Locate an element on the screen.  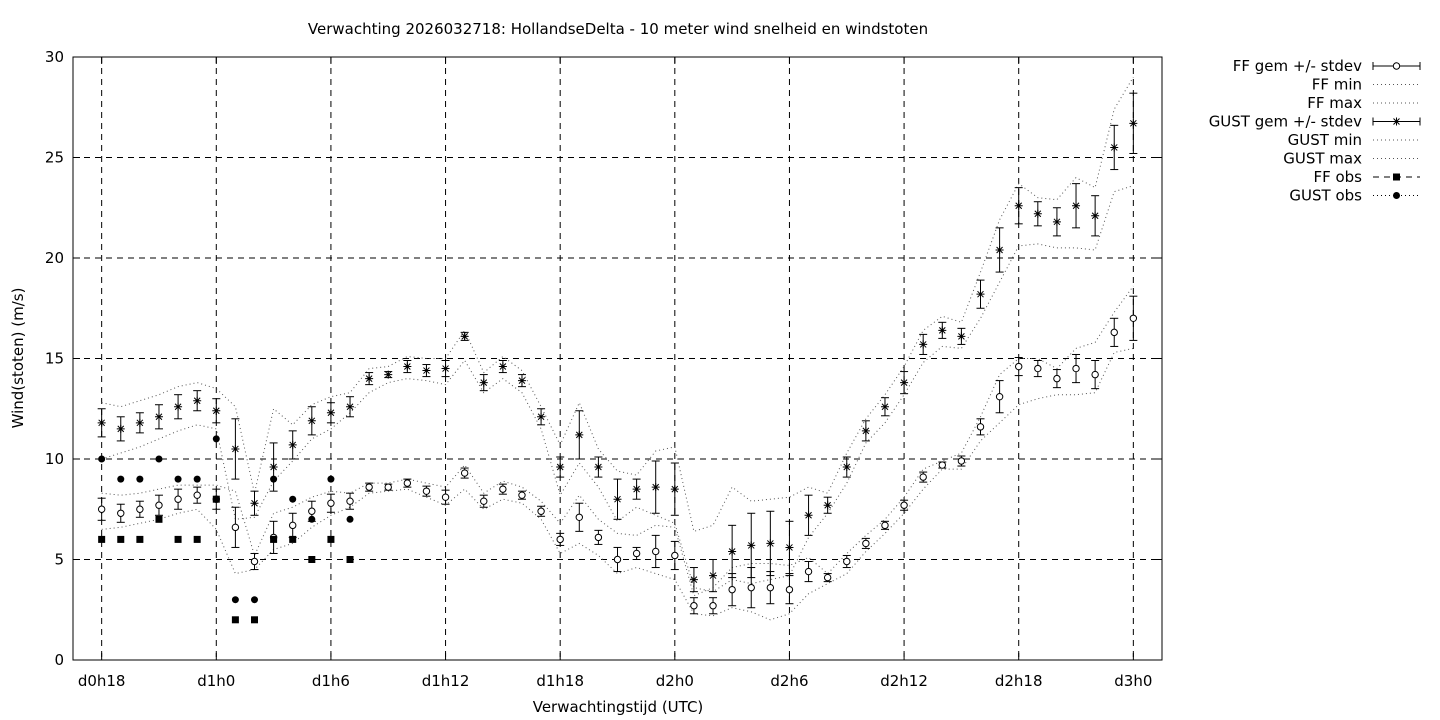
y-tick-label: 20 is located at coordinates (54, 258).